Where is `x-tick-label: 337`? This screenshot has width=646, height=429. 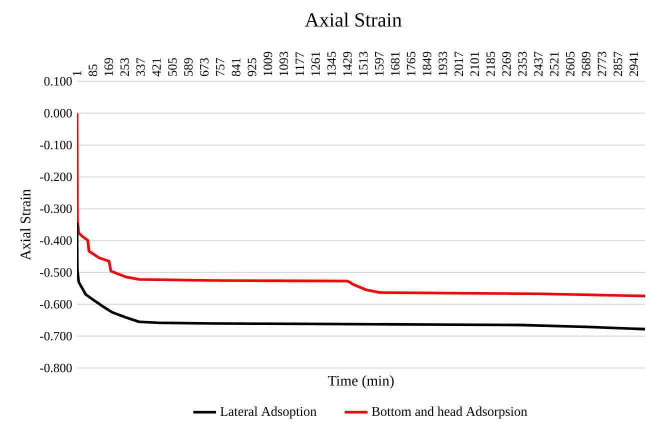
x-tick-label: 337 is located at coordinates (140, 67).